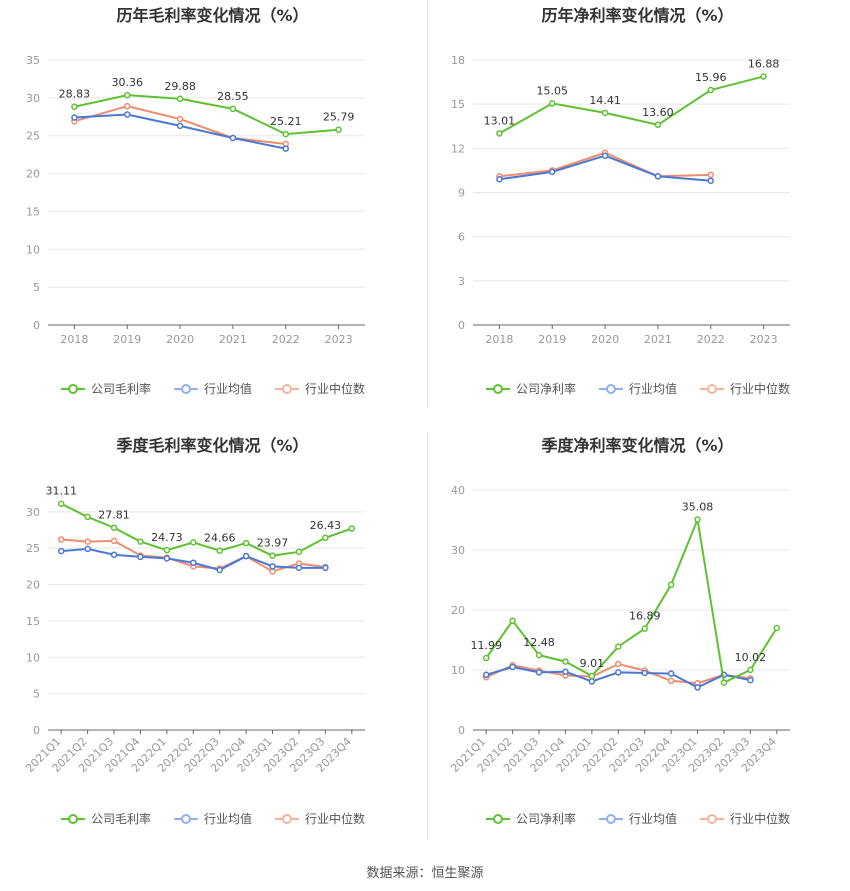 The height and width of the screenshot is (891, 850). I want to click on chart-title: 历年毛利率变化情况（%）, so click(212, 15).